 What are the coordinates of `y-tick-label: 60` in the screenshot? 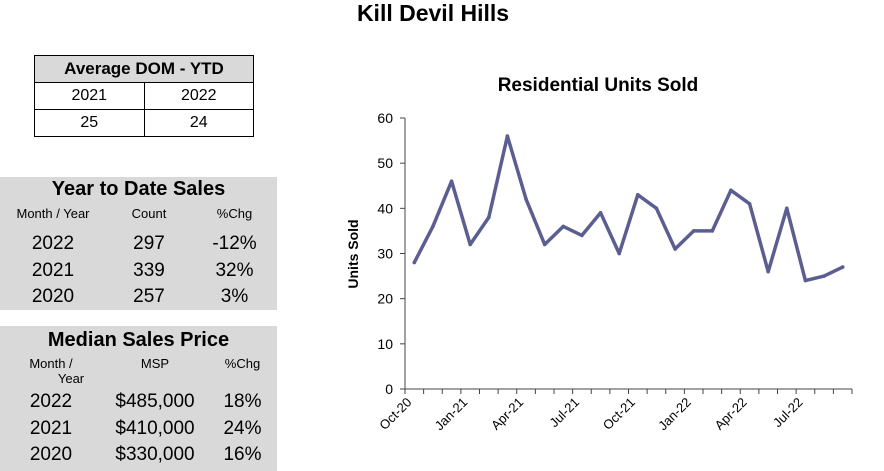 It's located at (385, 118).